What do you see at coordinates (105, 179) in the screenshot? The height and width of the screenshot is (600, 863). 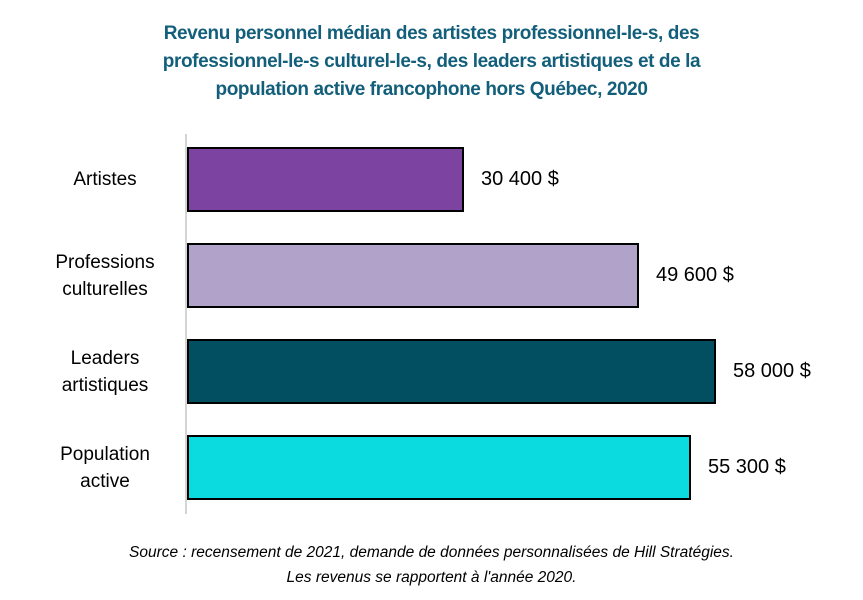 I see `category-label-artistes: Artistes` at bounding box center [105, 179].